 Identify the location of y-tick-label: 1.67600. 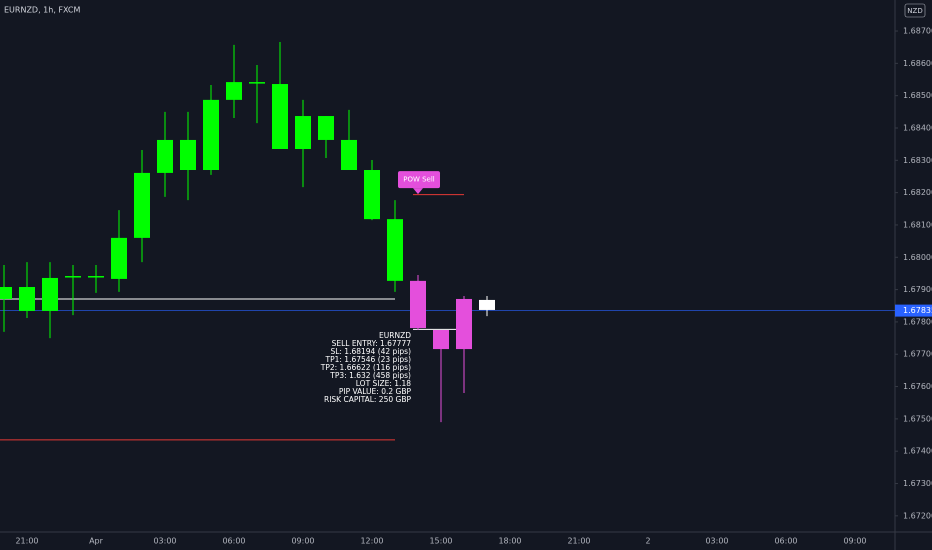
(917, 386).